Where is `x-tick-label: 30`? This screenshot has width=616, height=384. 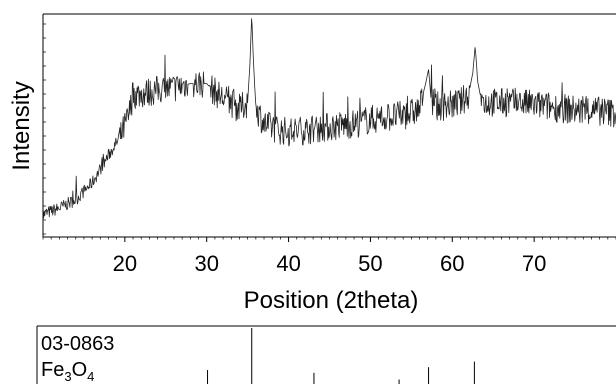
x-tick-label: 30 is located at coordinates (206, 263).